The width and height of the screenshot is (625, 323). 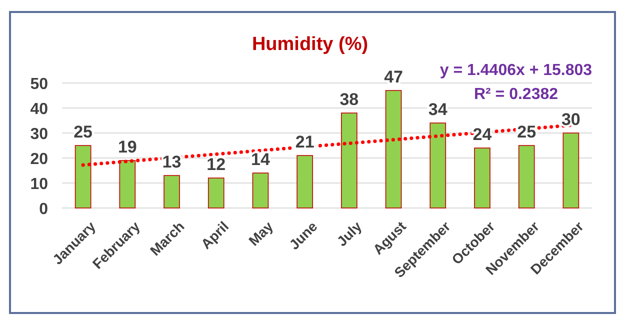 What do you see at coordinates (349, 99) in the screenshot?
I see `data-label: 38` at bounding box center [349, 99].